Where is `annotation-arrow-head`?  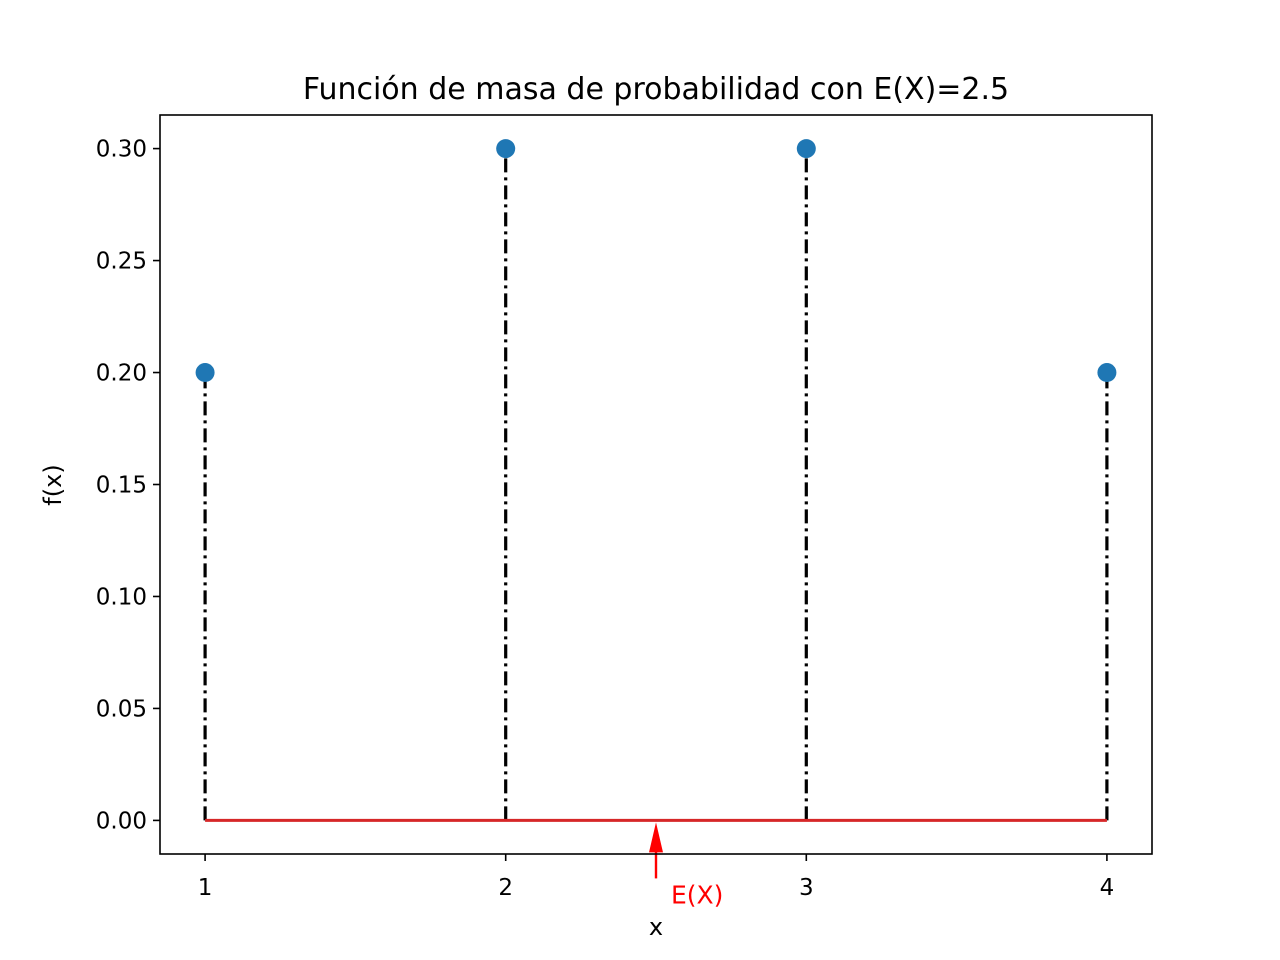
annotation-arrow-head is located at coordinates (656, 837).